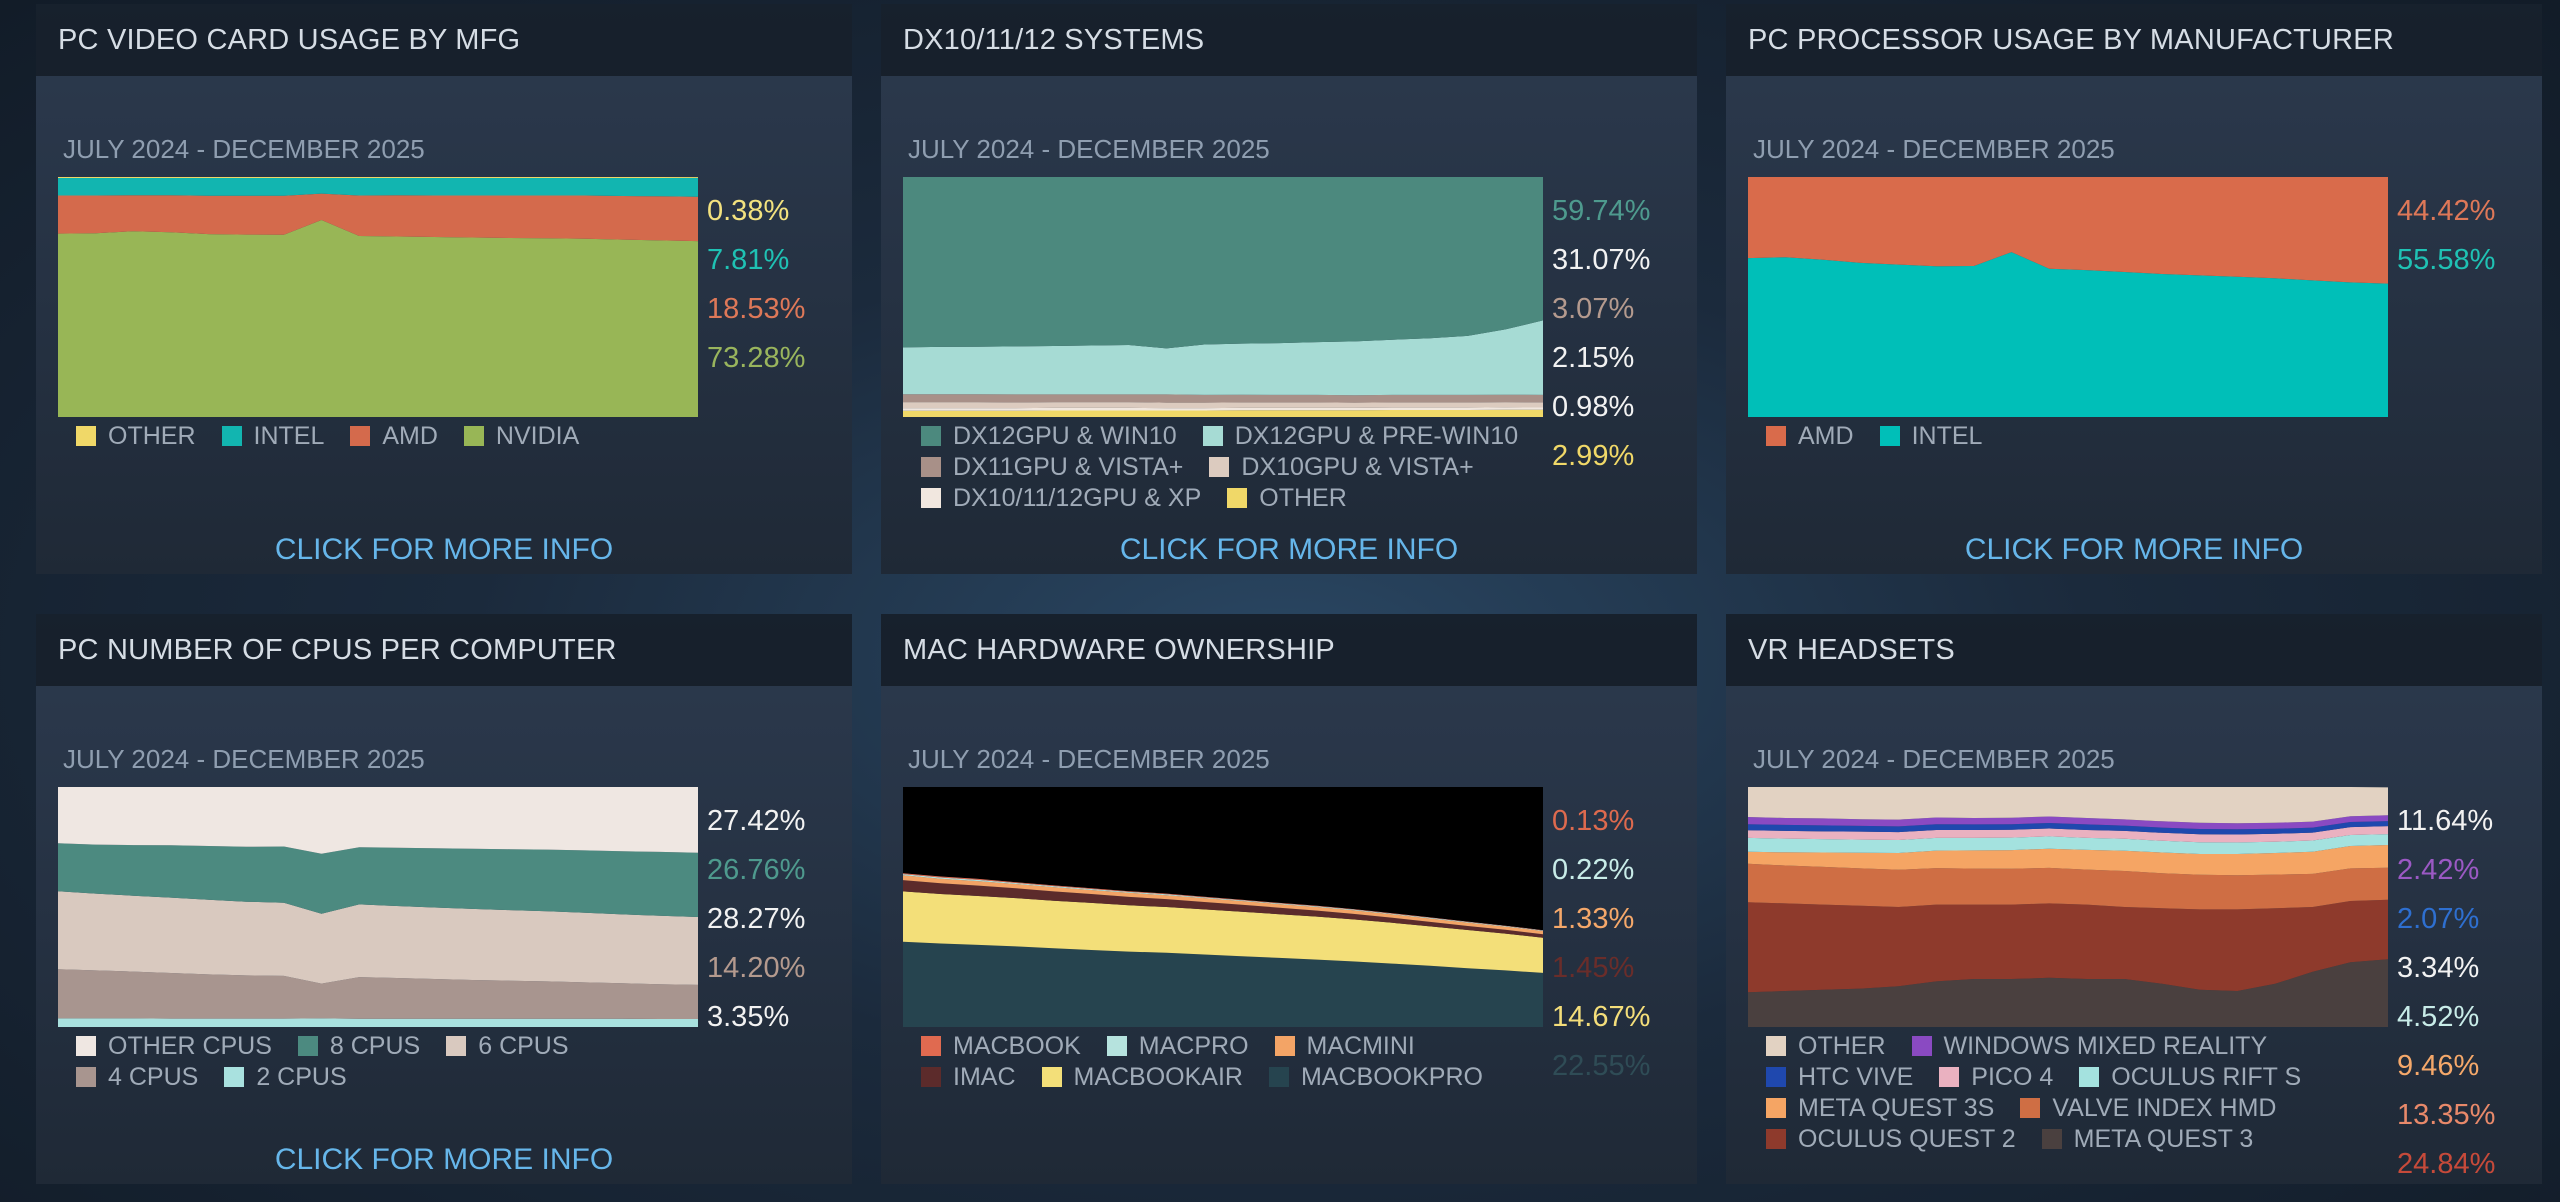 The width and height of the screenshot is (2560, 1202). I want to click on area-imac, so click(1223, 909).